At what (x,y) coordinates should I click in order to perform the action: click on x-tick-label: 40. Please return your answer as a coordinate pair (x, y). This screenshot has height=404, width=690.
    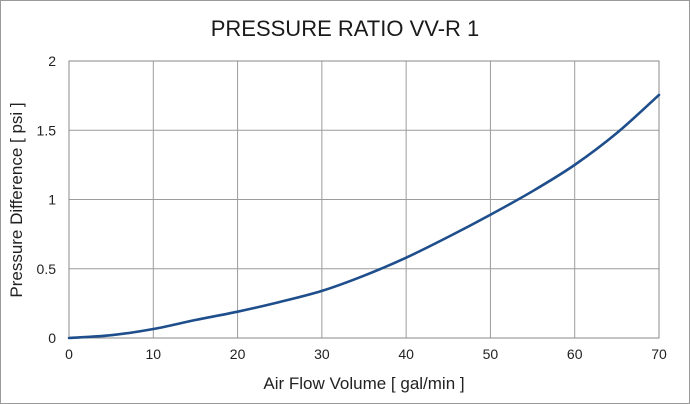
    Looking at the image, I should click on (406, 354).